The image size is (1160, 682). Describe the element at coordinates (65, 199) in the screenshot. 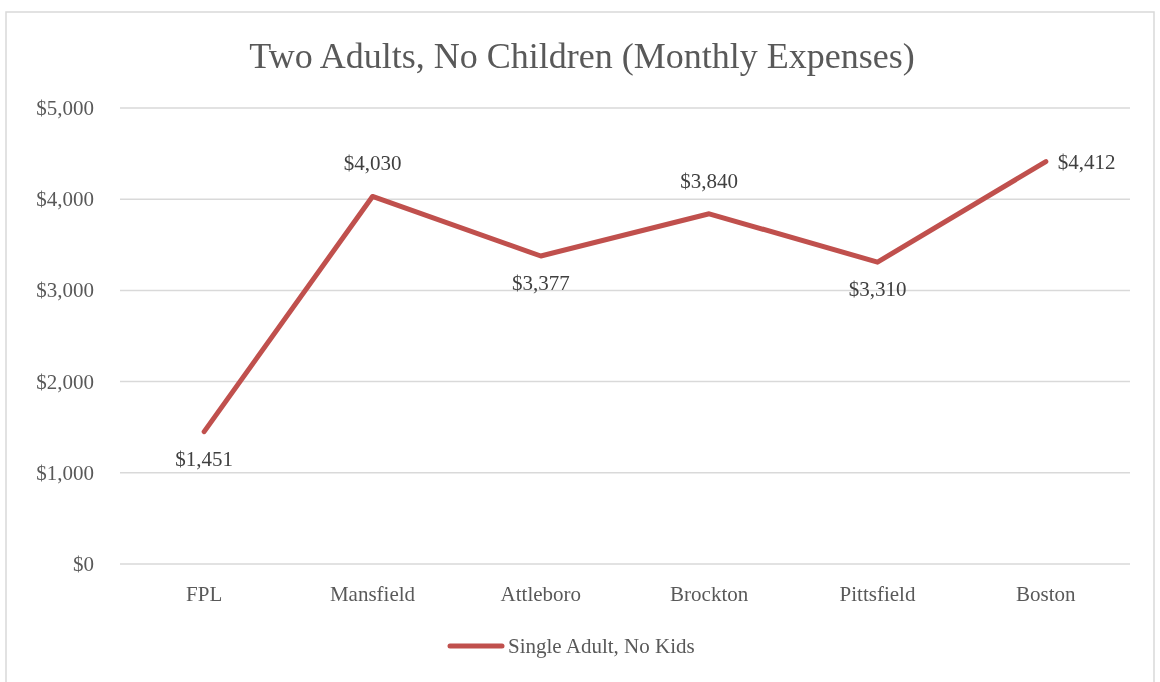

I see `y-tick-label: $4,000` at that location.